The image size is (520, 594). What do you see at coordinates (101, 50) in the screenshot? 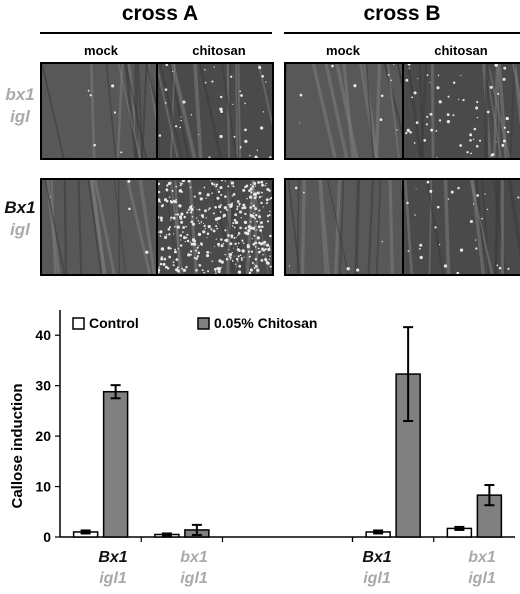
I see `col-label-a-mock: mock` at bounding box center [101, 50].